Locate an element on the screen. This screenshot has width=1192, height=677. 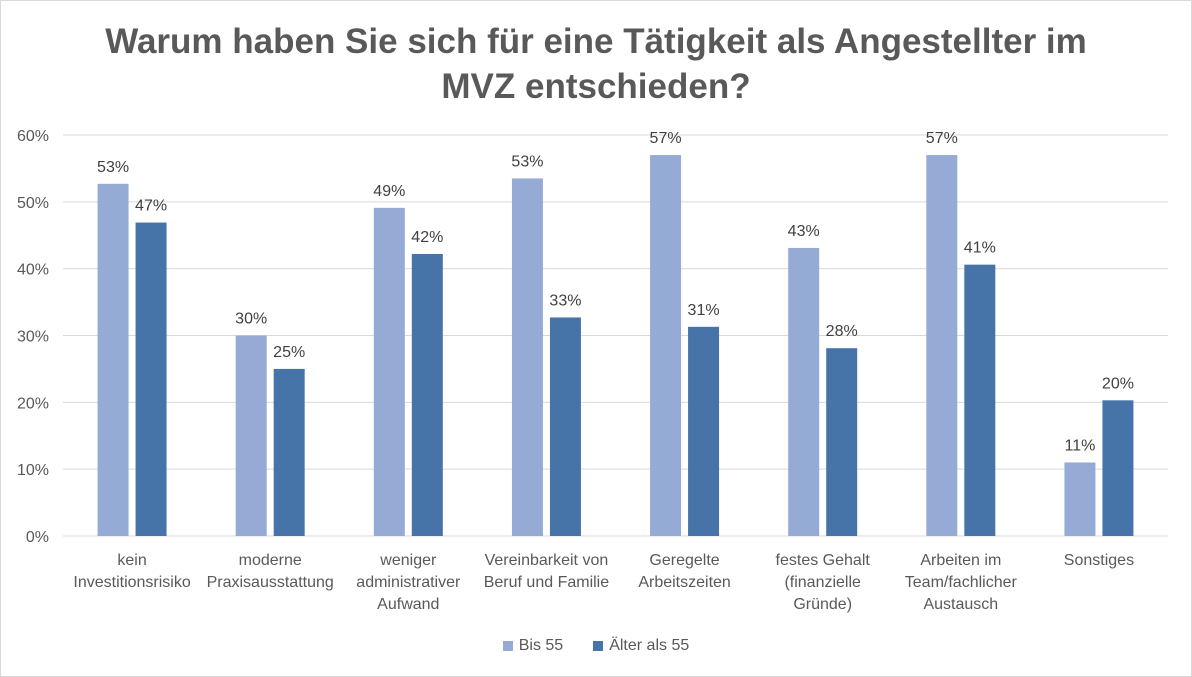
data-label: 41% is located at coordinates (980, 248).